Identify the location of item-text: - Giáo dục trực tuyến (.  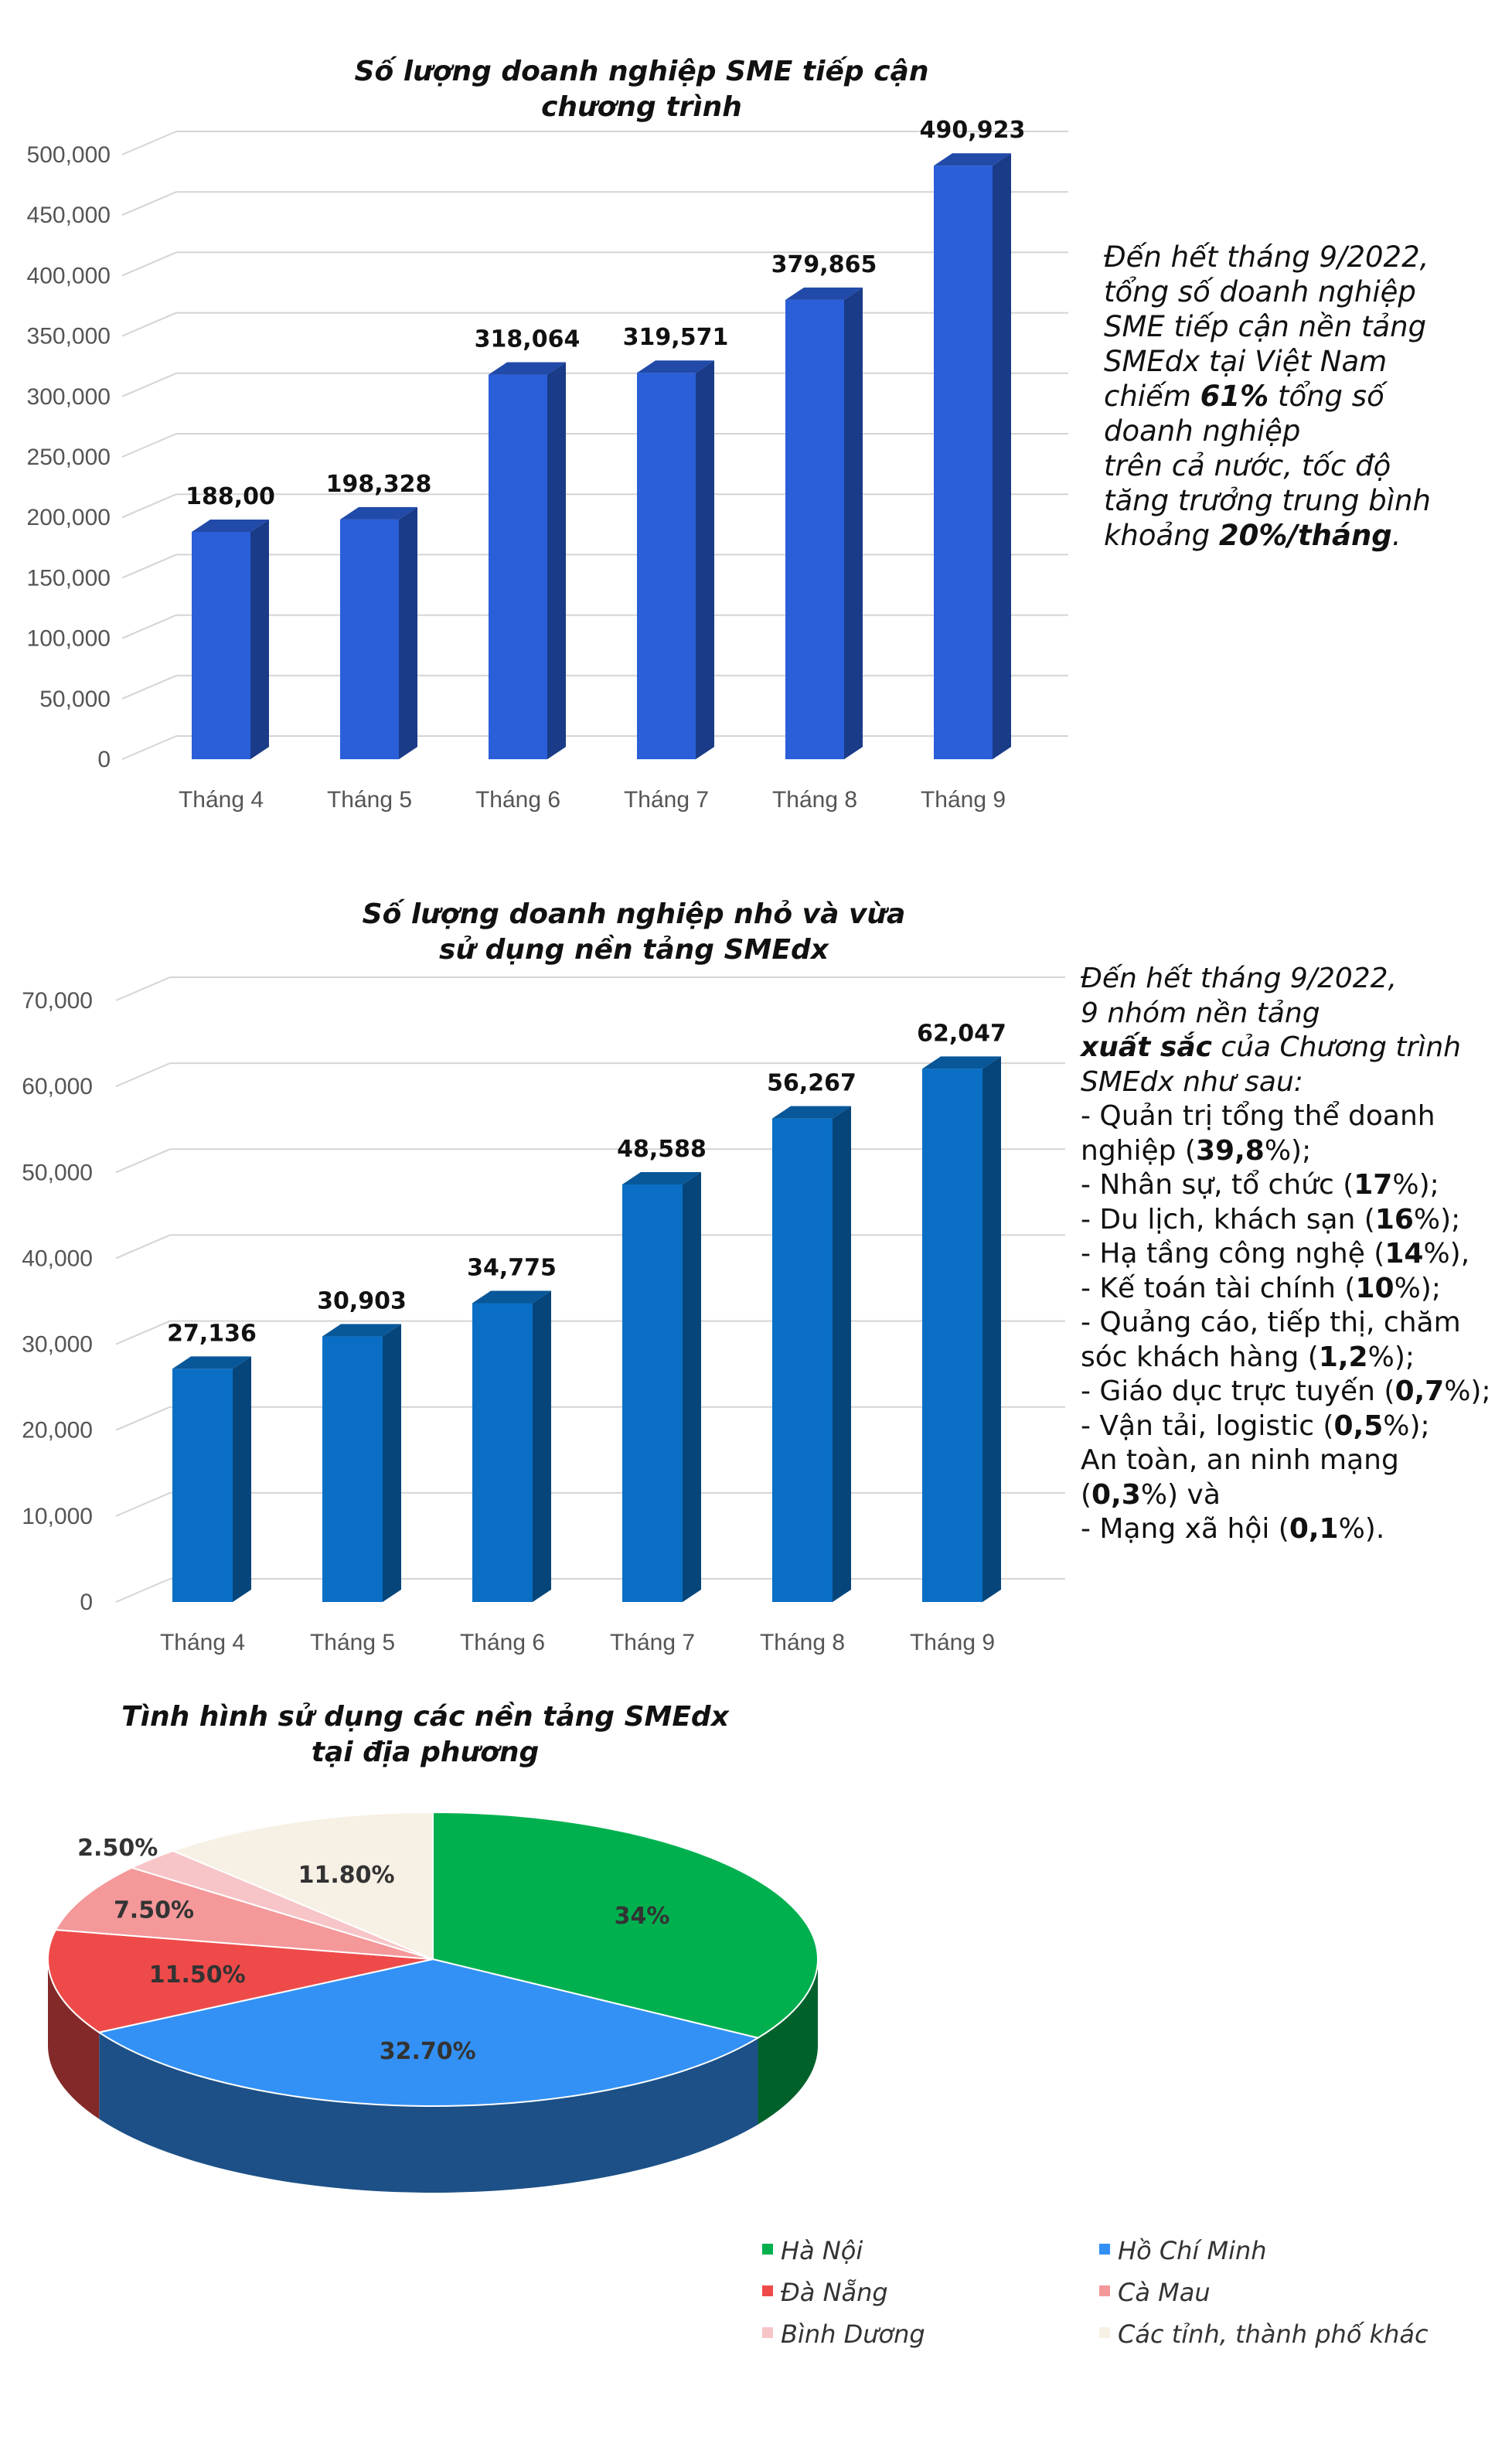
(1238, 1391).